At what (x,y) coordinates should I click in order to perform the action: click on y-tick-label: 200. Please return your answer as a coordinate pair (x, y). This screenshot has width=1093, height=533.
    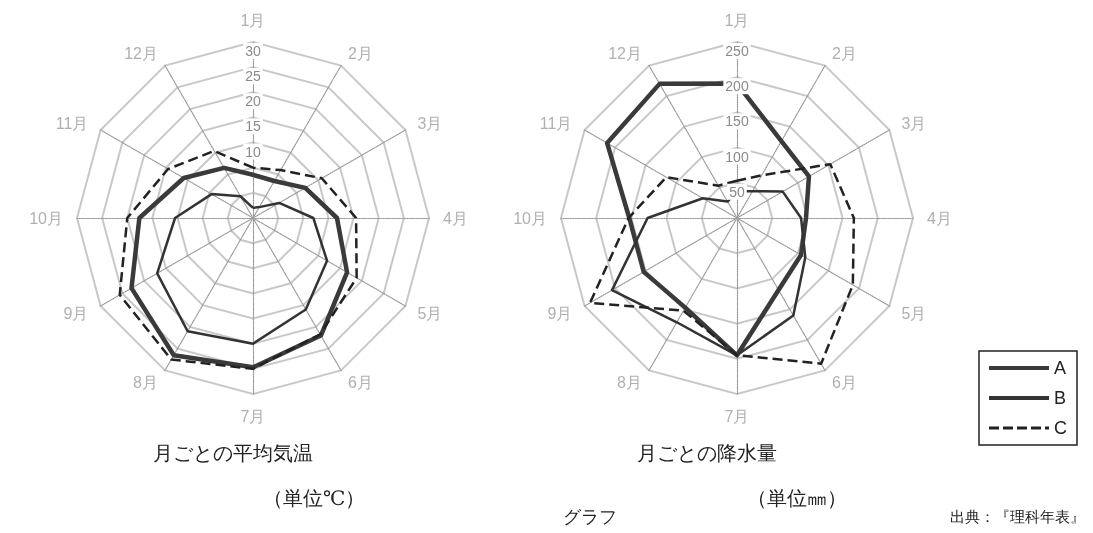
    Looking at the image, I should click on (737, 86).